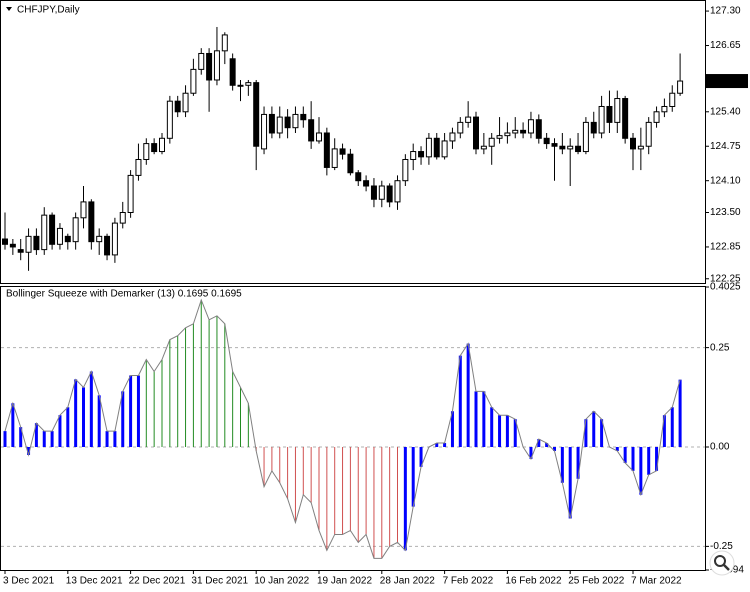  What do you see at coordinates (468, 581) in the screenshot?
I see `x-tick-label: 7 Feb 2022` at bounding box center [468, 581].